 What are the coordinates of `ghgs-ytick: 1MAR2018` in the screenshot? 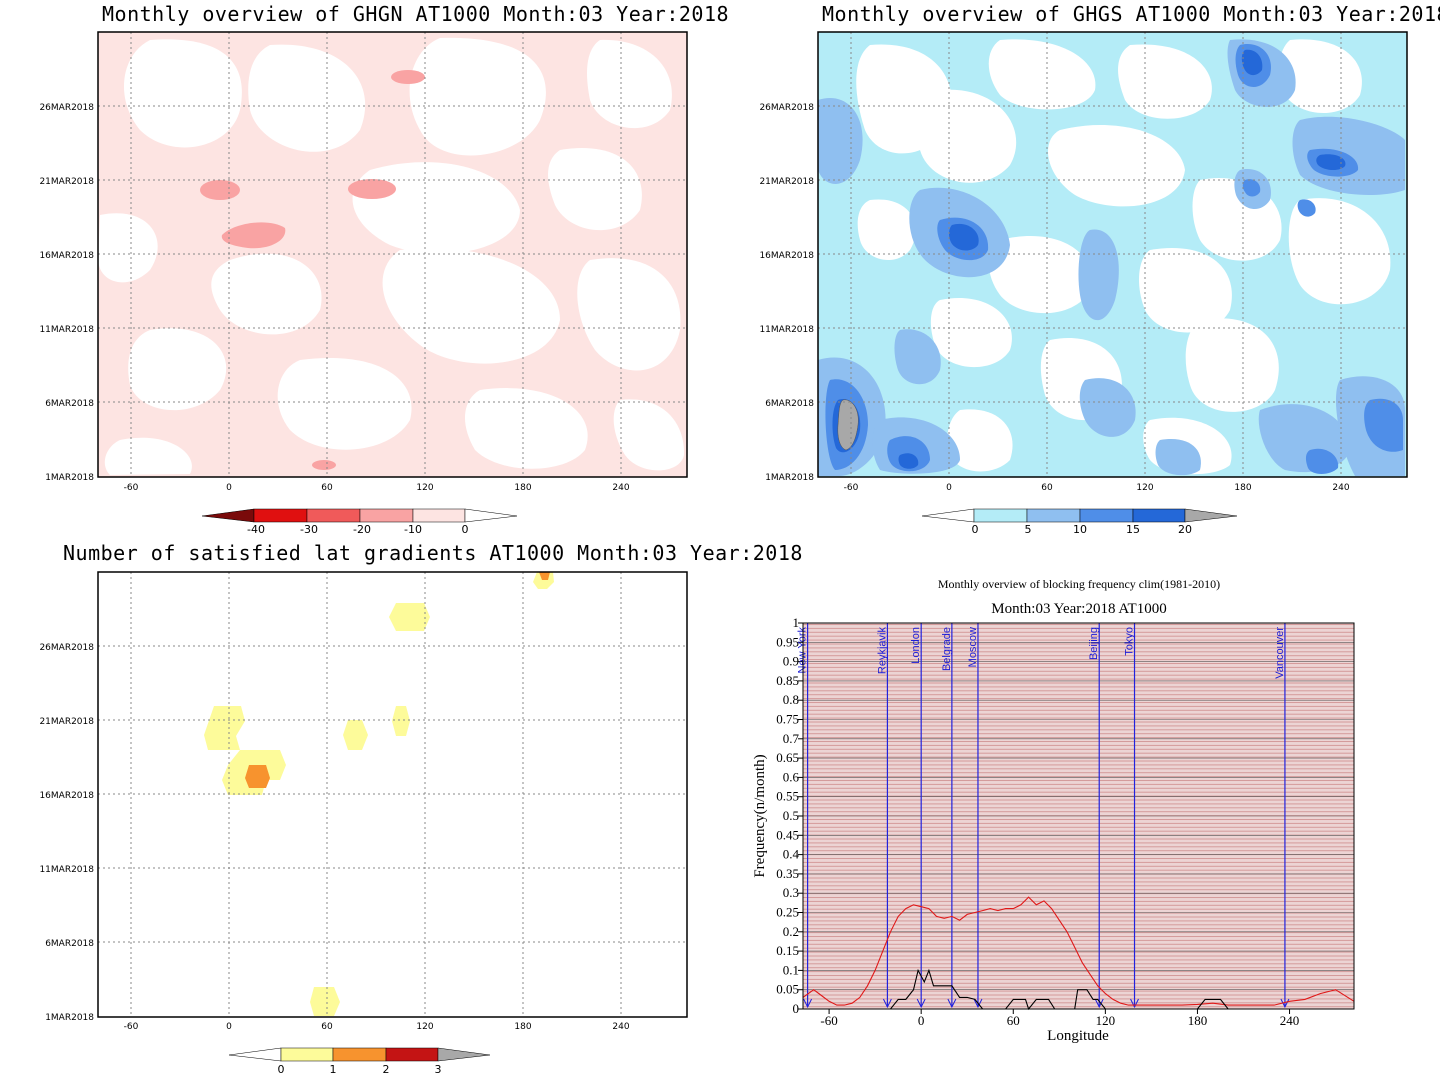 It's located at (789, 478).